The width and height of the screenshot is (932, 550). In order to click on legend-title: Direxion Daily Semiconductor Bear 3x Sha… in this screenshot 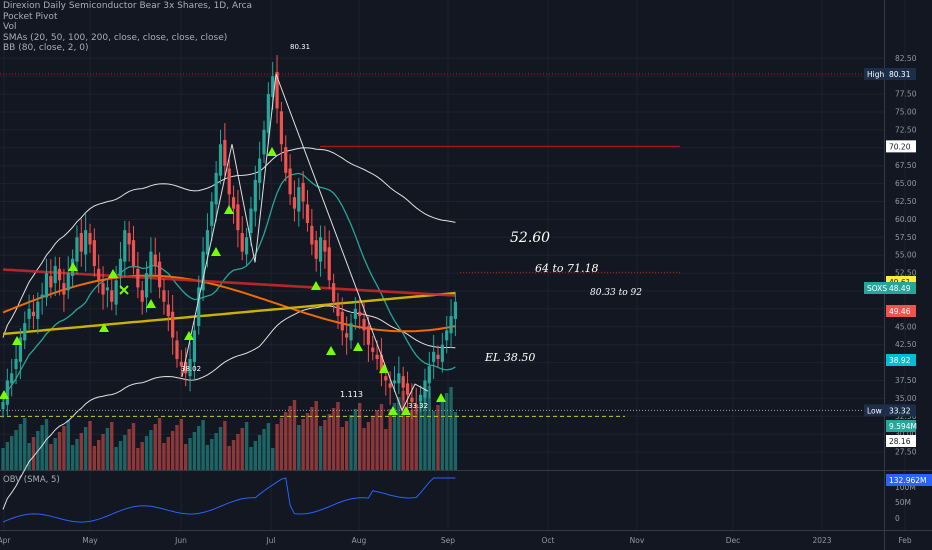, I will do `click(128, 6)`.